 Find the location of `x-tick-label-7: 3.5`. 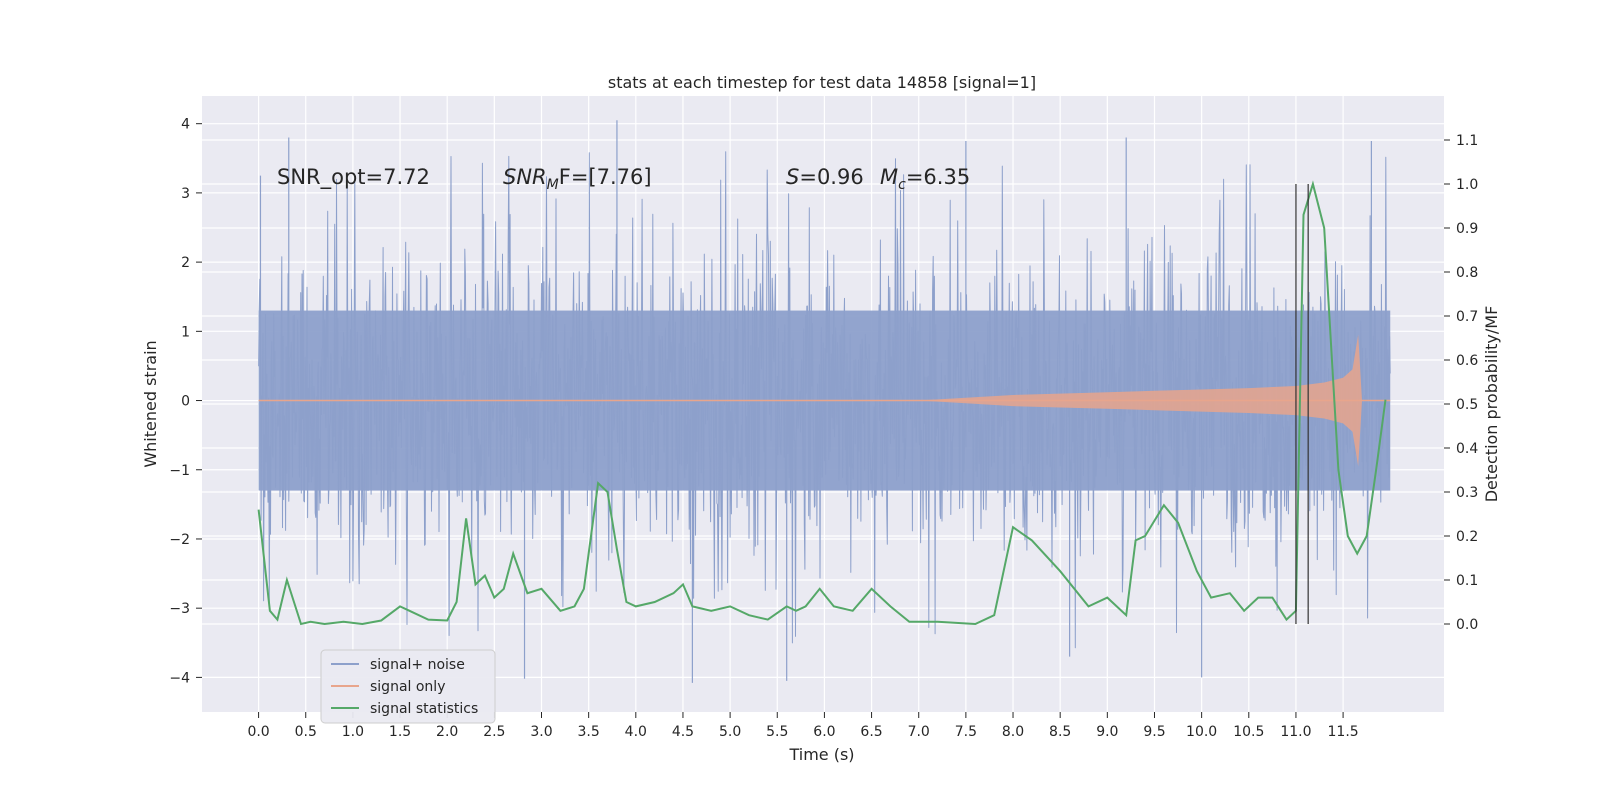

x-tick-label-7: 3.5 is located at coordinates (589, 732).